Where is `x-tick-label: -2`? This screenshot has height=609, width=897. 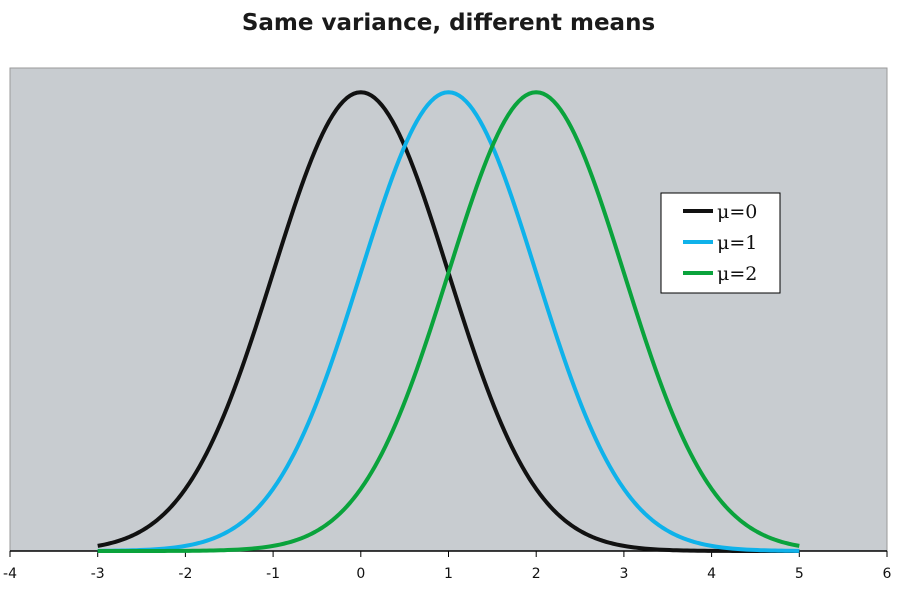
x-tick-label: -2 is located at coordinates (185, 574).